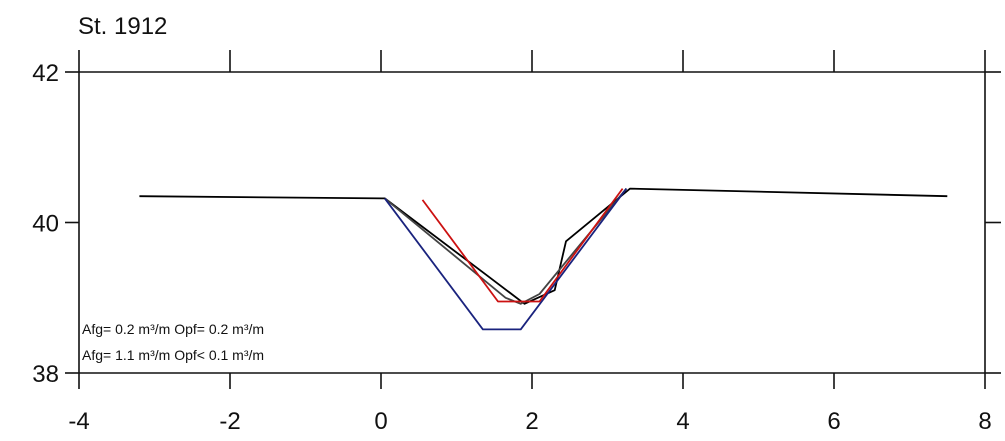 The image size is (1005, 441). I want to click on x-tick-label: 6, so click(833, 421).